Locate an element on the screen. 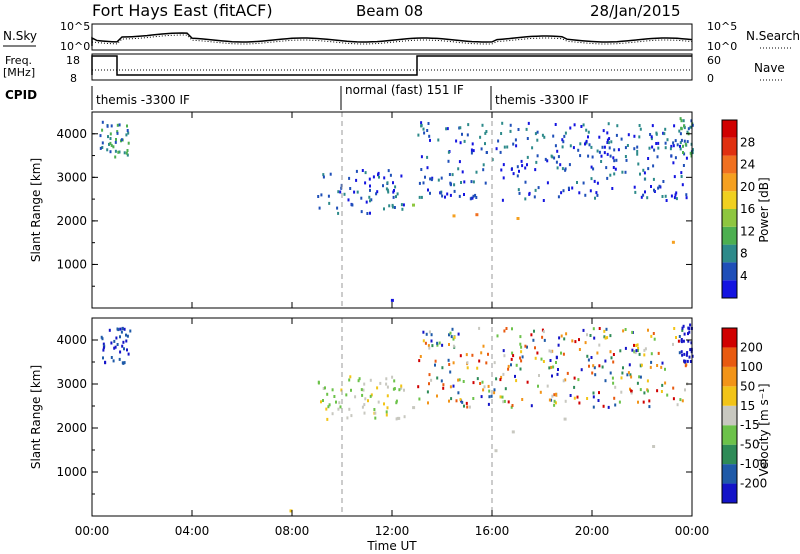  noise-sky-line is located at coordinates (392, 39).